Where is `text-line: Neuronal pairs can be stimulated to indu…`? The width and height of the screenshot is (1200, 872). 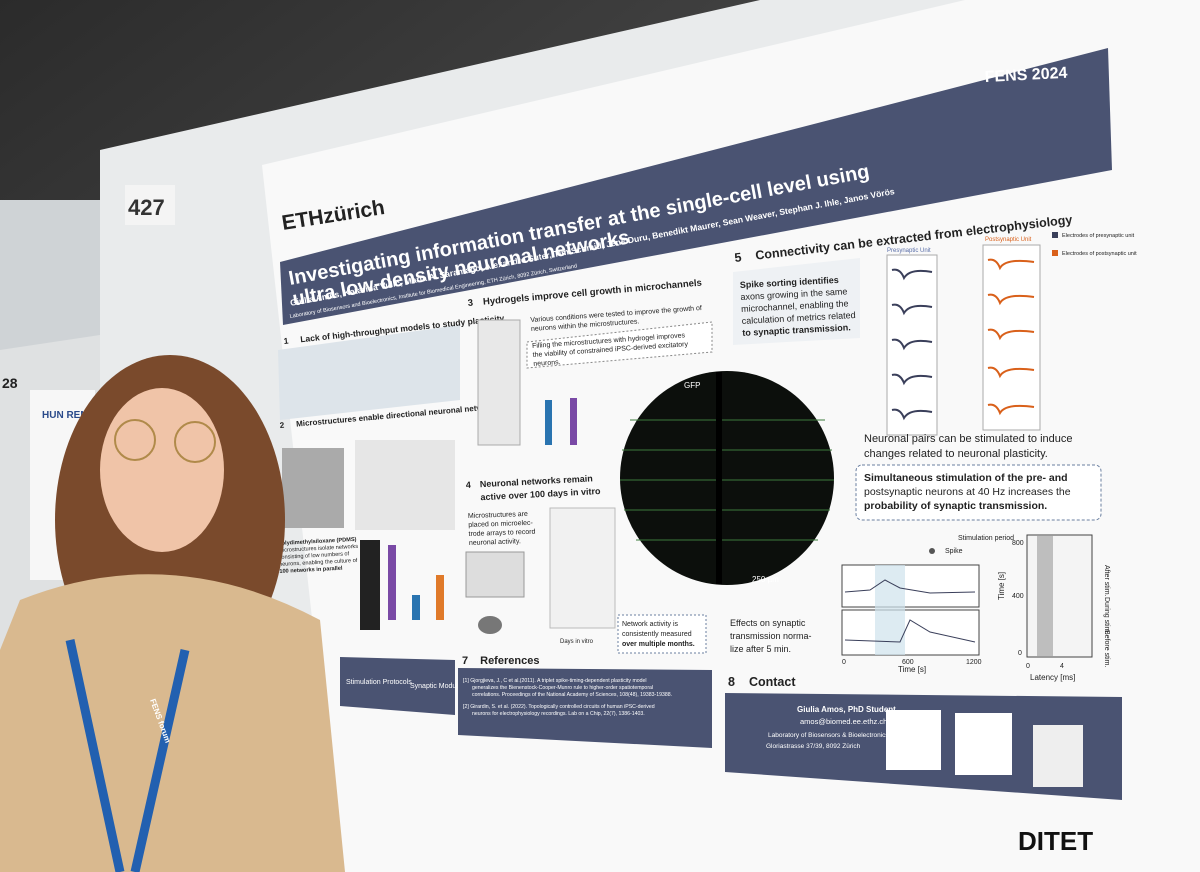 text-line: Neuronal pairs can be stimulated to indu… is located at coordinates (968, 439).